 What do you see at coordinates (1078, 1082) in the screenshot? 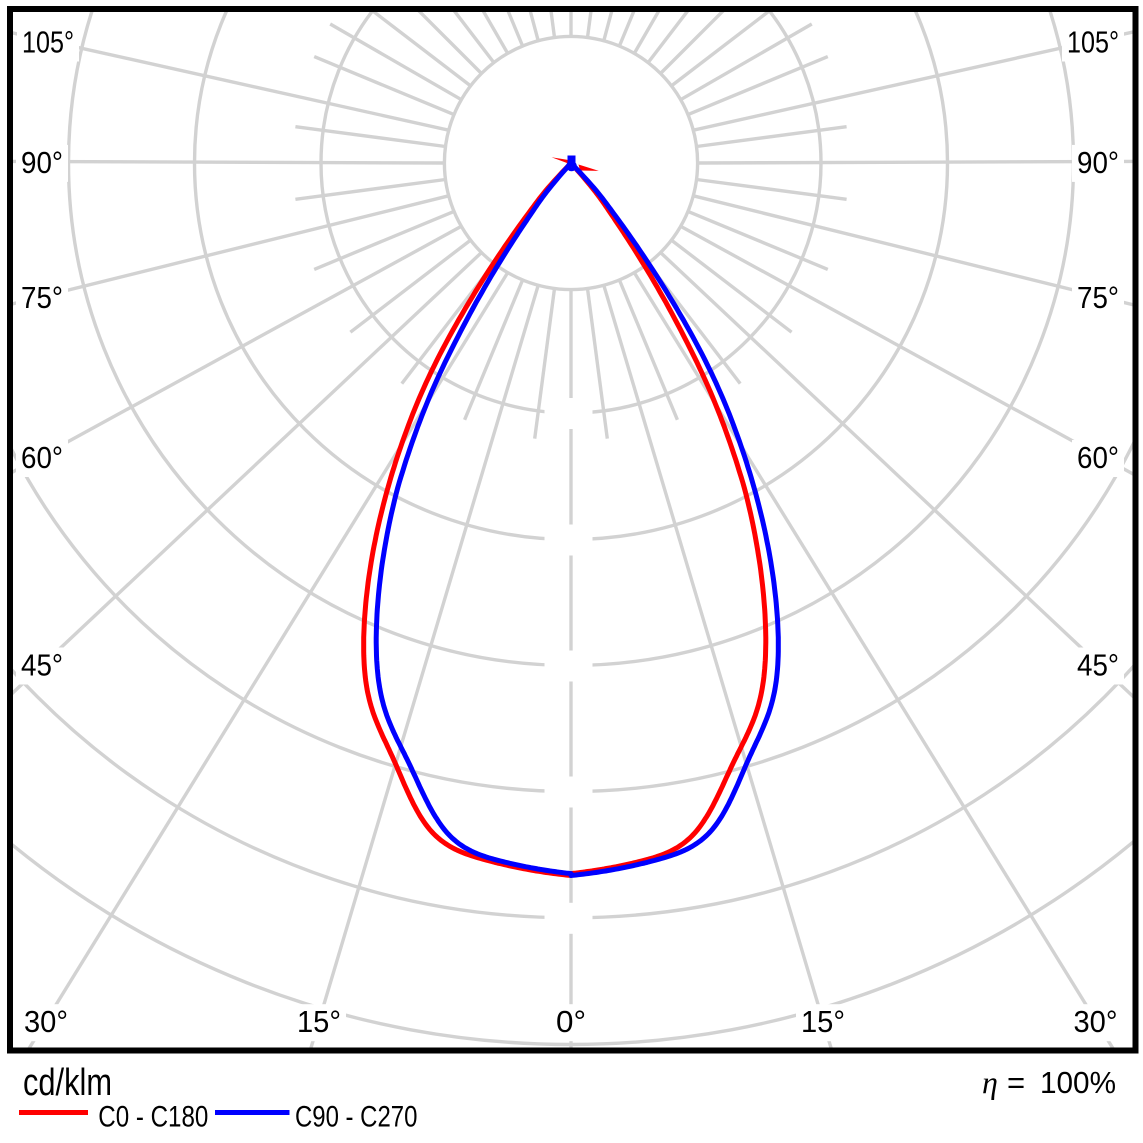
I see `svg-text: 100%` at bounding box center [1078, 1082].